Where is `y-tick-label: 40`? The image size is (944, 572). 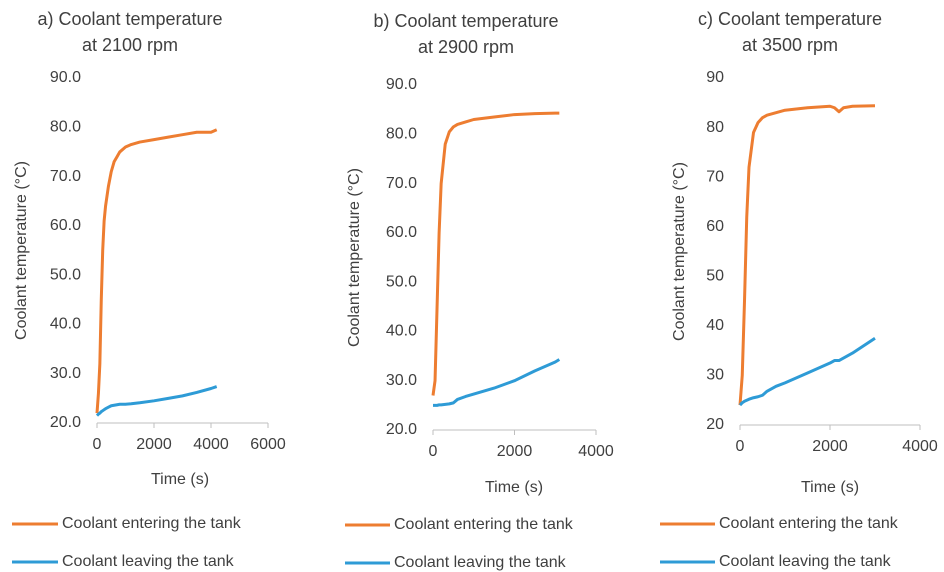
y-tick-label: 40 is located at coordinates (715, 325).